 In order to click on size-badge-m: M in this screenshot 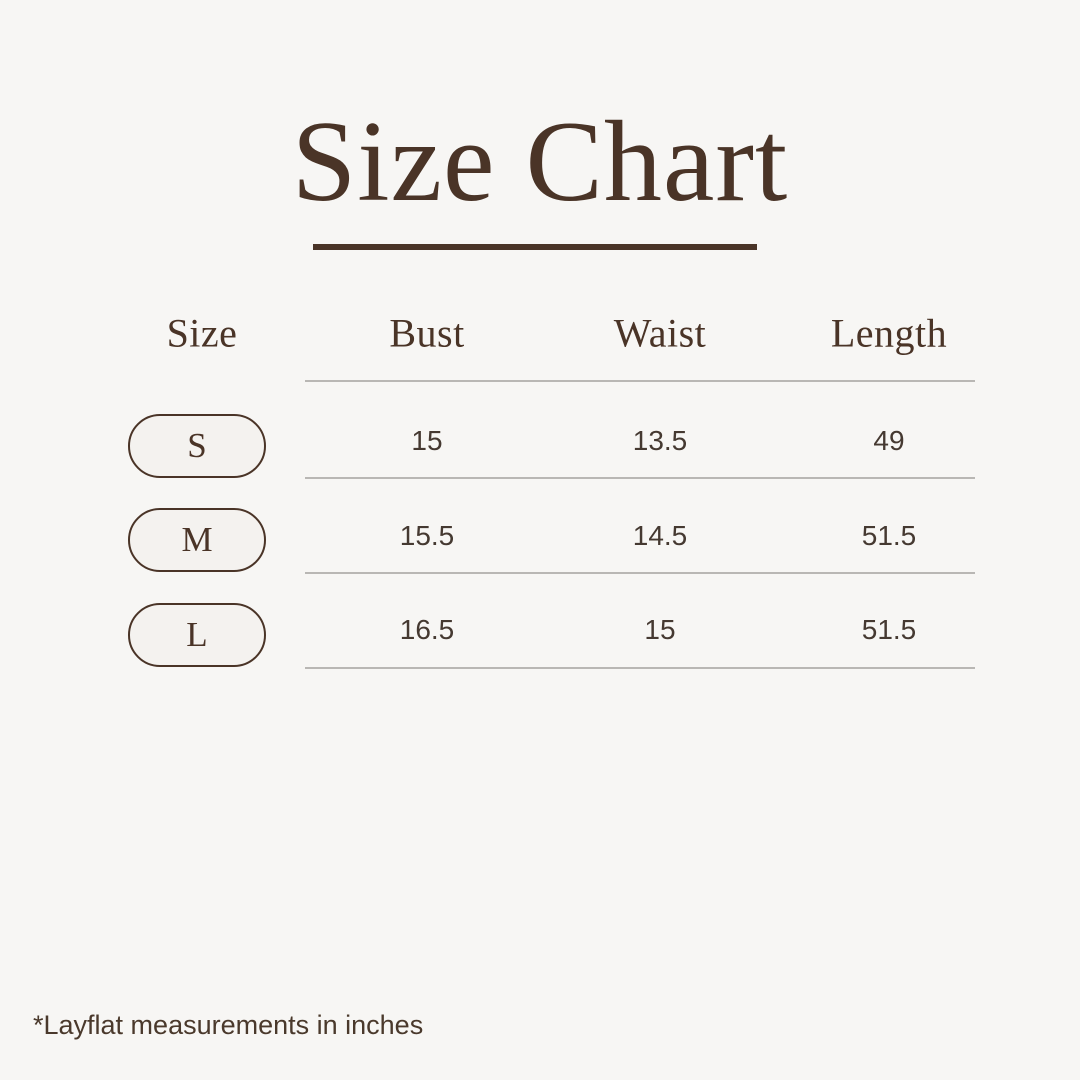, I will do `click(197, 540)`.